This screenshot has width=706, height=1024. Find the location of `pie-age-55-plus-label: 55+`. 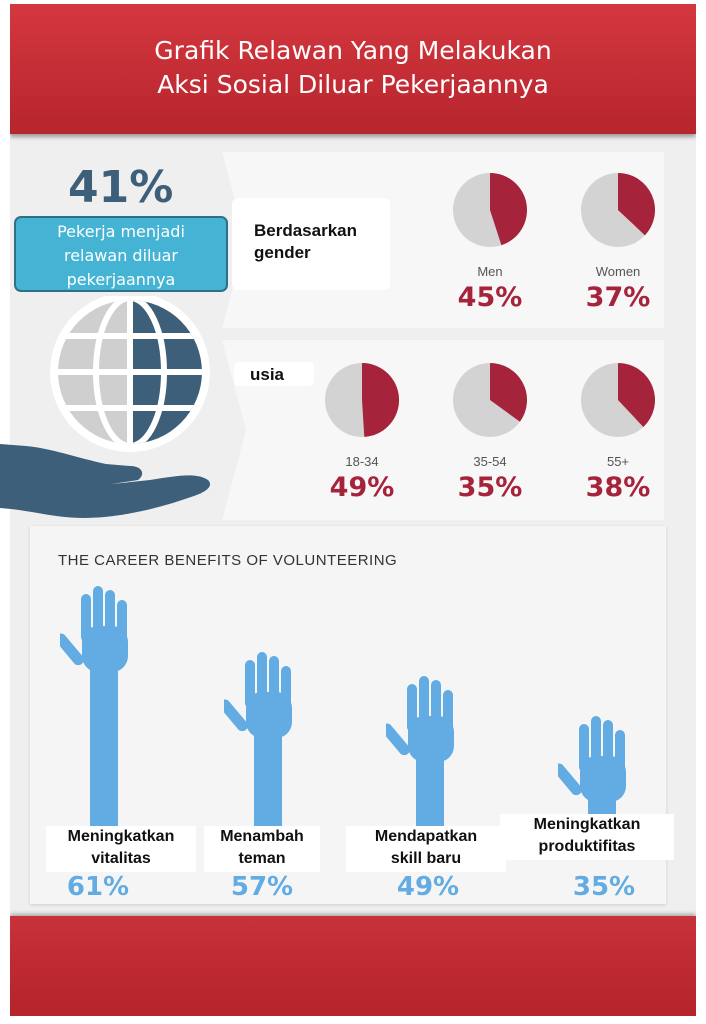

pie-age-55-plus-label: 55+ is located at coordinates (618, 461).